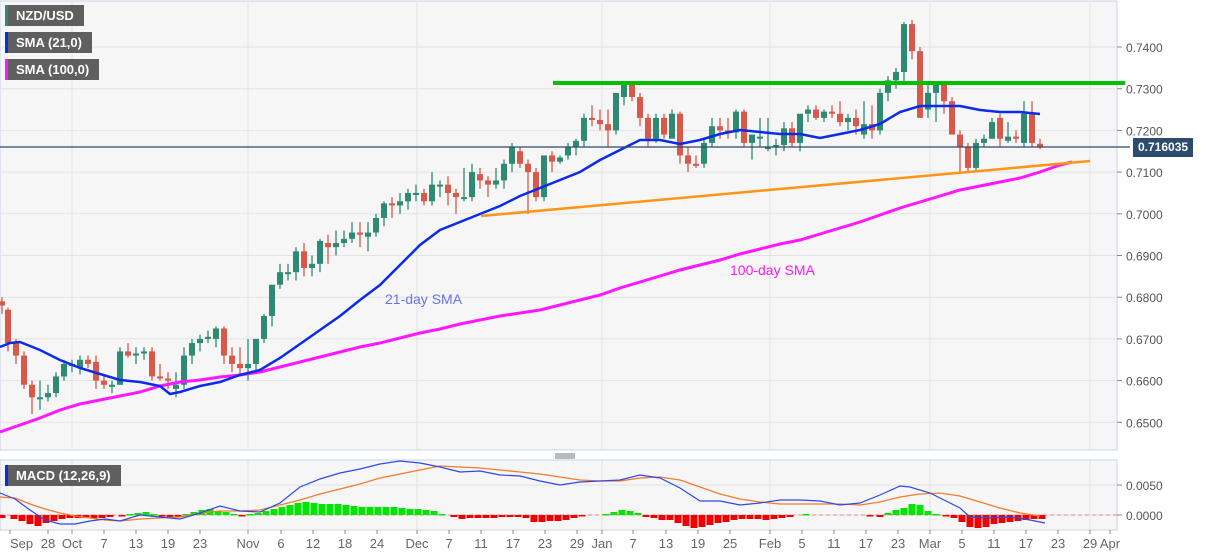  What do you see at coordinates (565, 456) in the screenshot?
I see `panel-resize-handle` at bounding box center [565, 456].